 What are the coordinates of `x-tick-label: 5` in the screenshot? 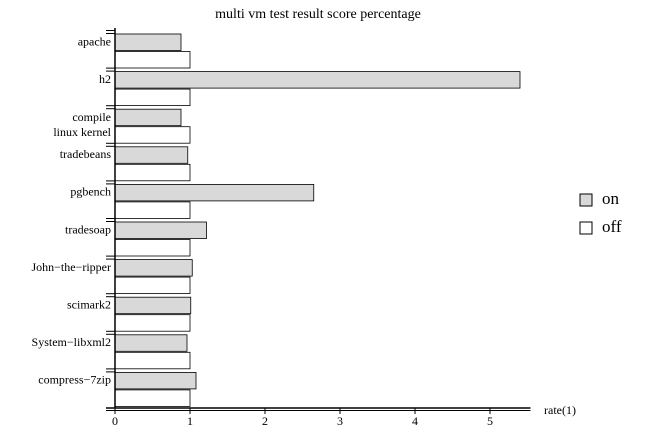 It's located at (490, 420).